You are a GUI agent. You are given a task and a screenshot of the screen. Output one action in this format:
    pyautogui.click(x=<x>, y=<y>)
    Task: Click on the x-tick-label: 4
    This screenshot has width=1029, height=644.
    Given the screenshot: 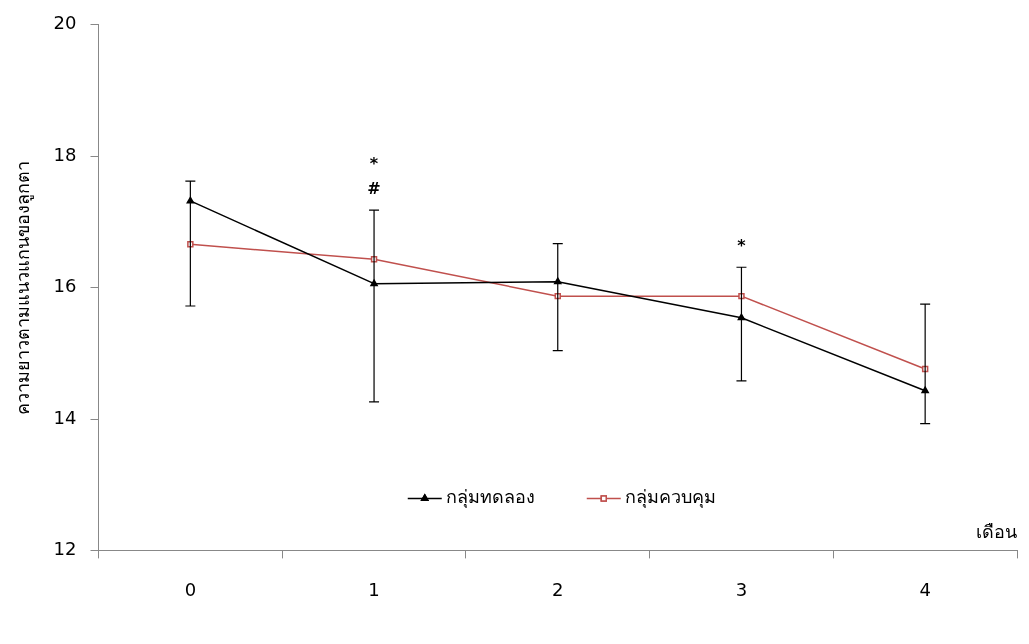 What is the action you would take?
    pyautogui.click(x=925, y=589)
    